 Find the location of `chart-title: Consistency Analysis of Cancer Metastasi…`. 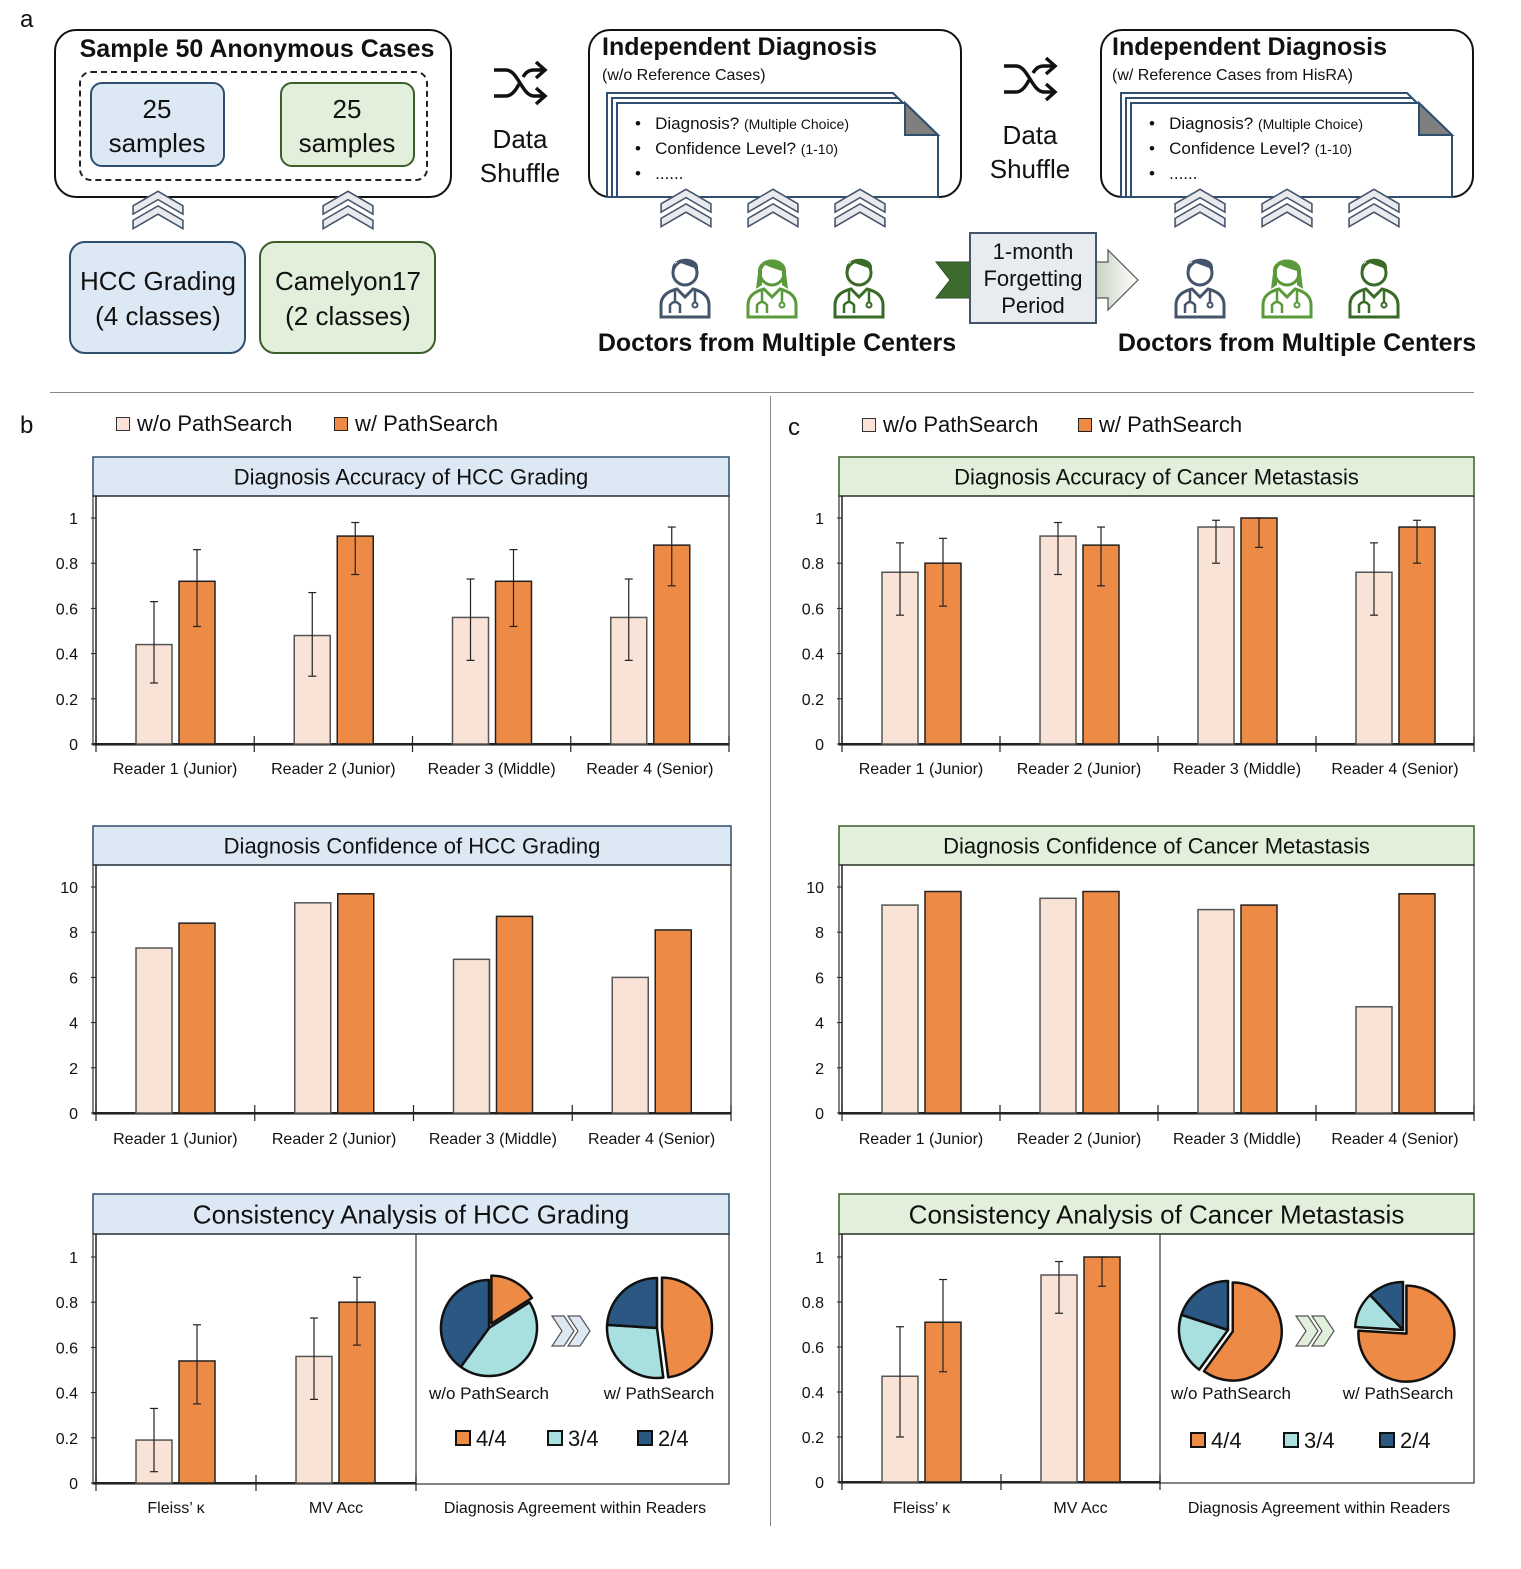

chart-title: Consistency Analysis of Cancer Metastasi… is located at coordinates (1157, 1214).